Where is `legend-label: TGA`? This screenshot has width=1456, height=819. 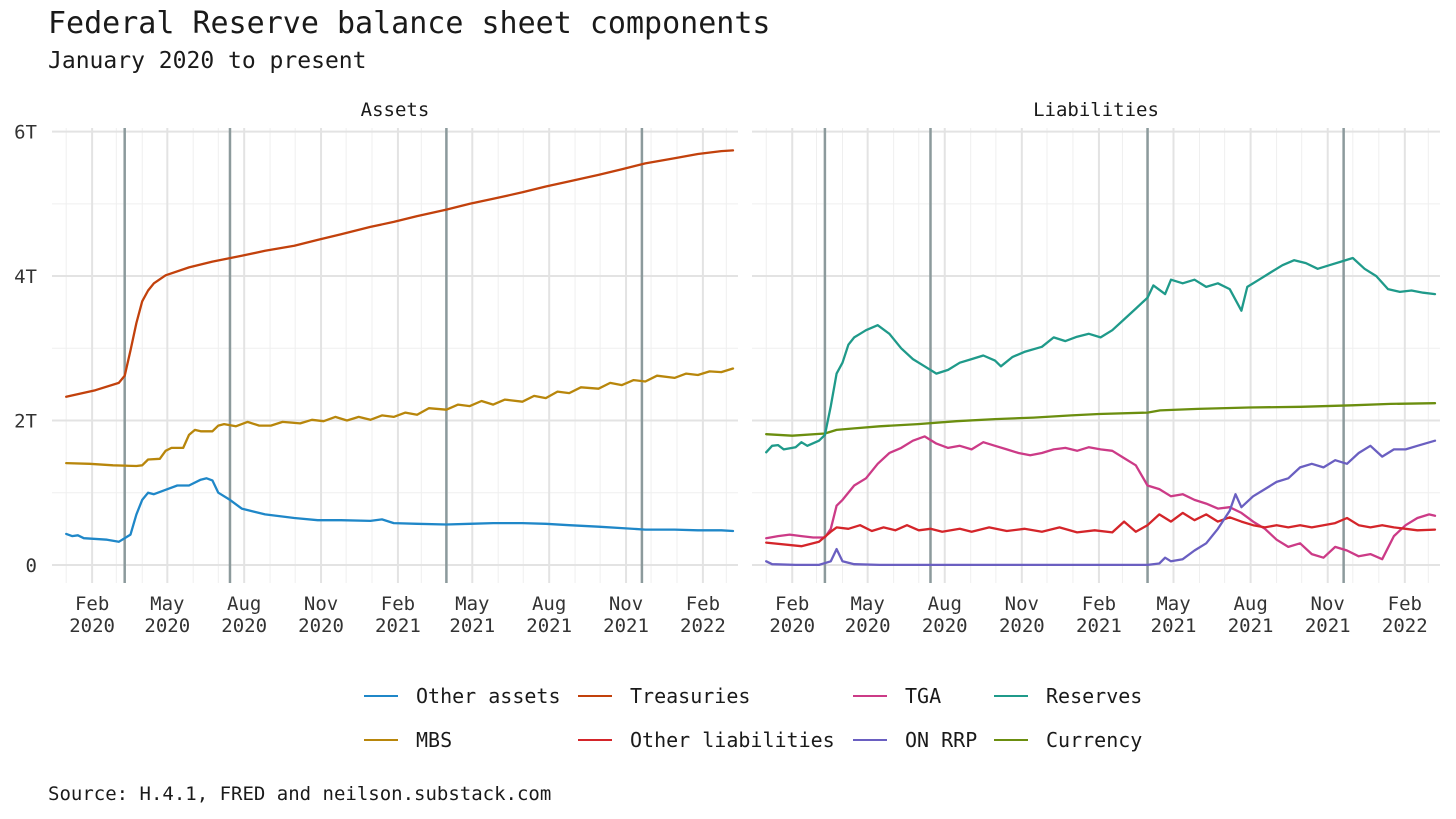
legend-label: TGA is located at coordinates (923, 696).